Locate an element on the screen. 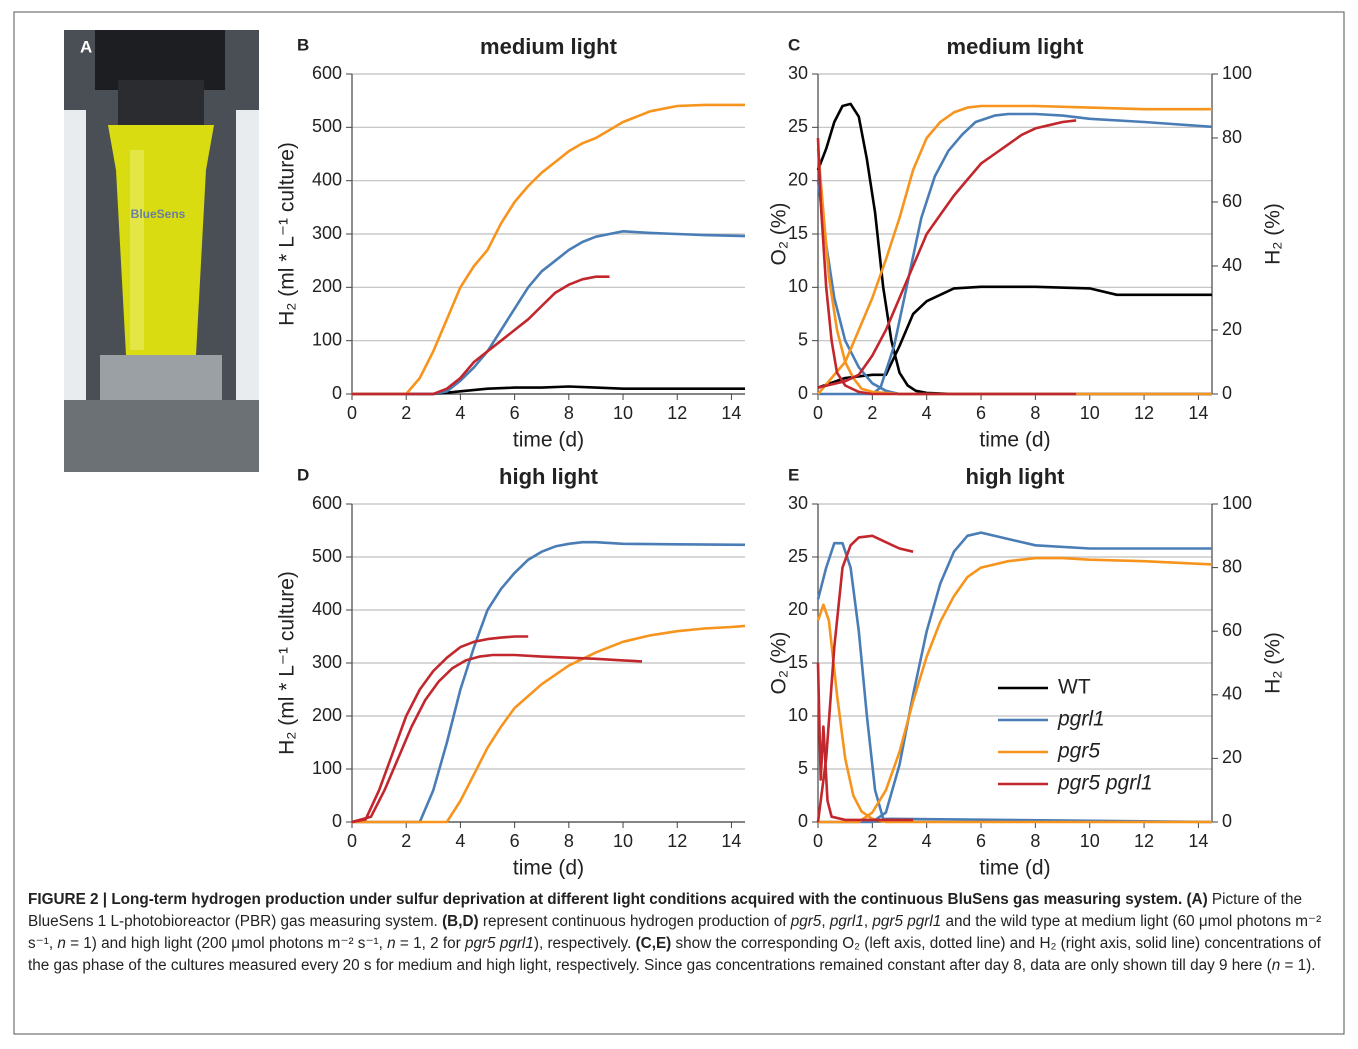 This screenshot has width=1358, height=1049. y-axis-label: H₂ (ml * L⁻¹ culture) is located at coordinates (287, 663).